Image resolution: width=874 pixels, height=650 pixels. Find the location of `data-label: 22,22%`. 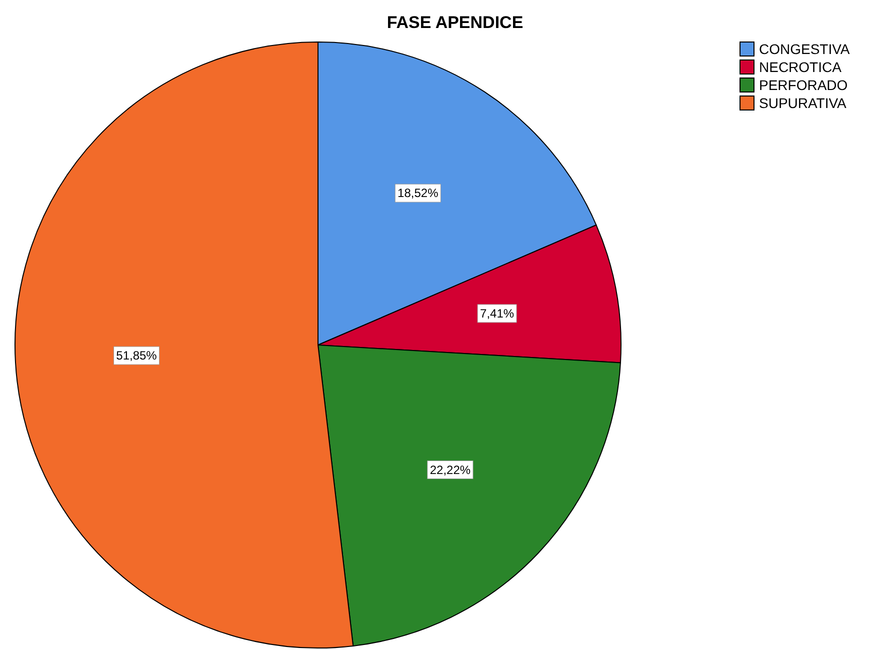

data-label: 22,22% is located at coordinates (450, 469).